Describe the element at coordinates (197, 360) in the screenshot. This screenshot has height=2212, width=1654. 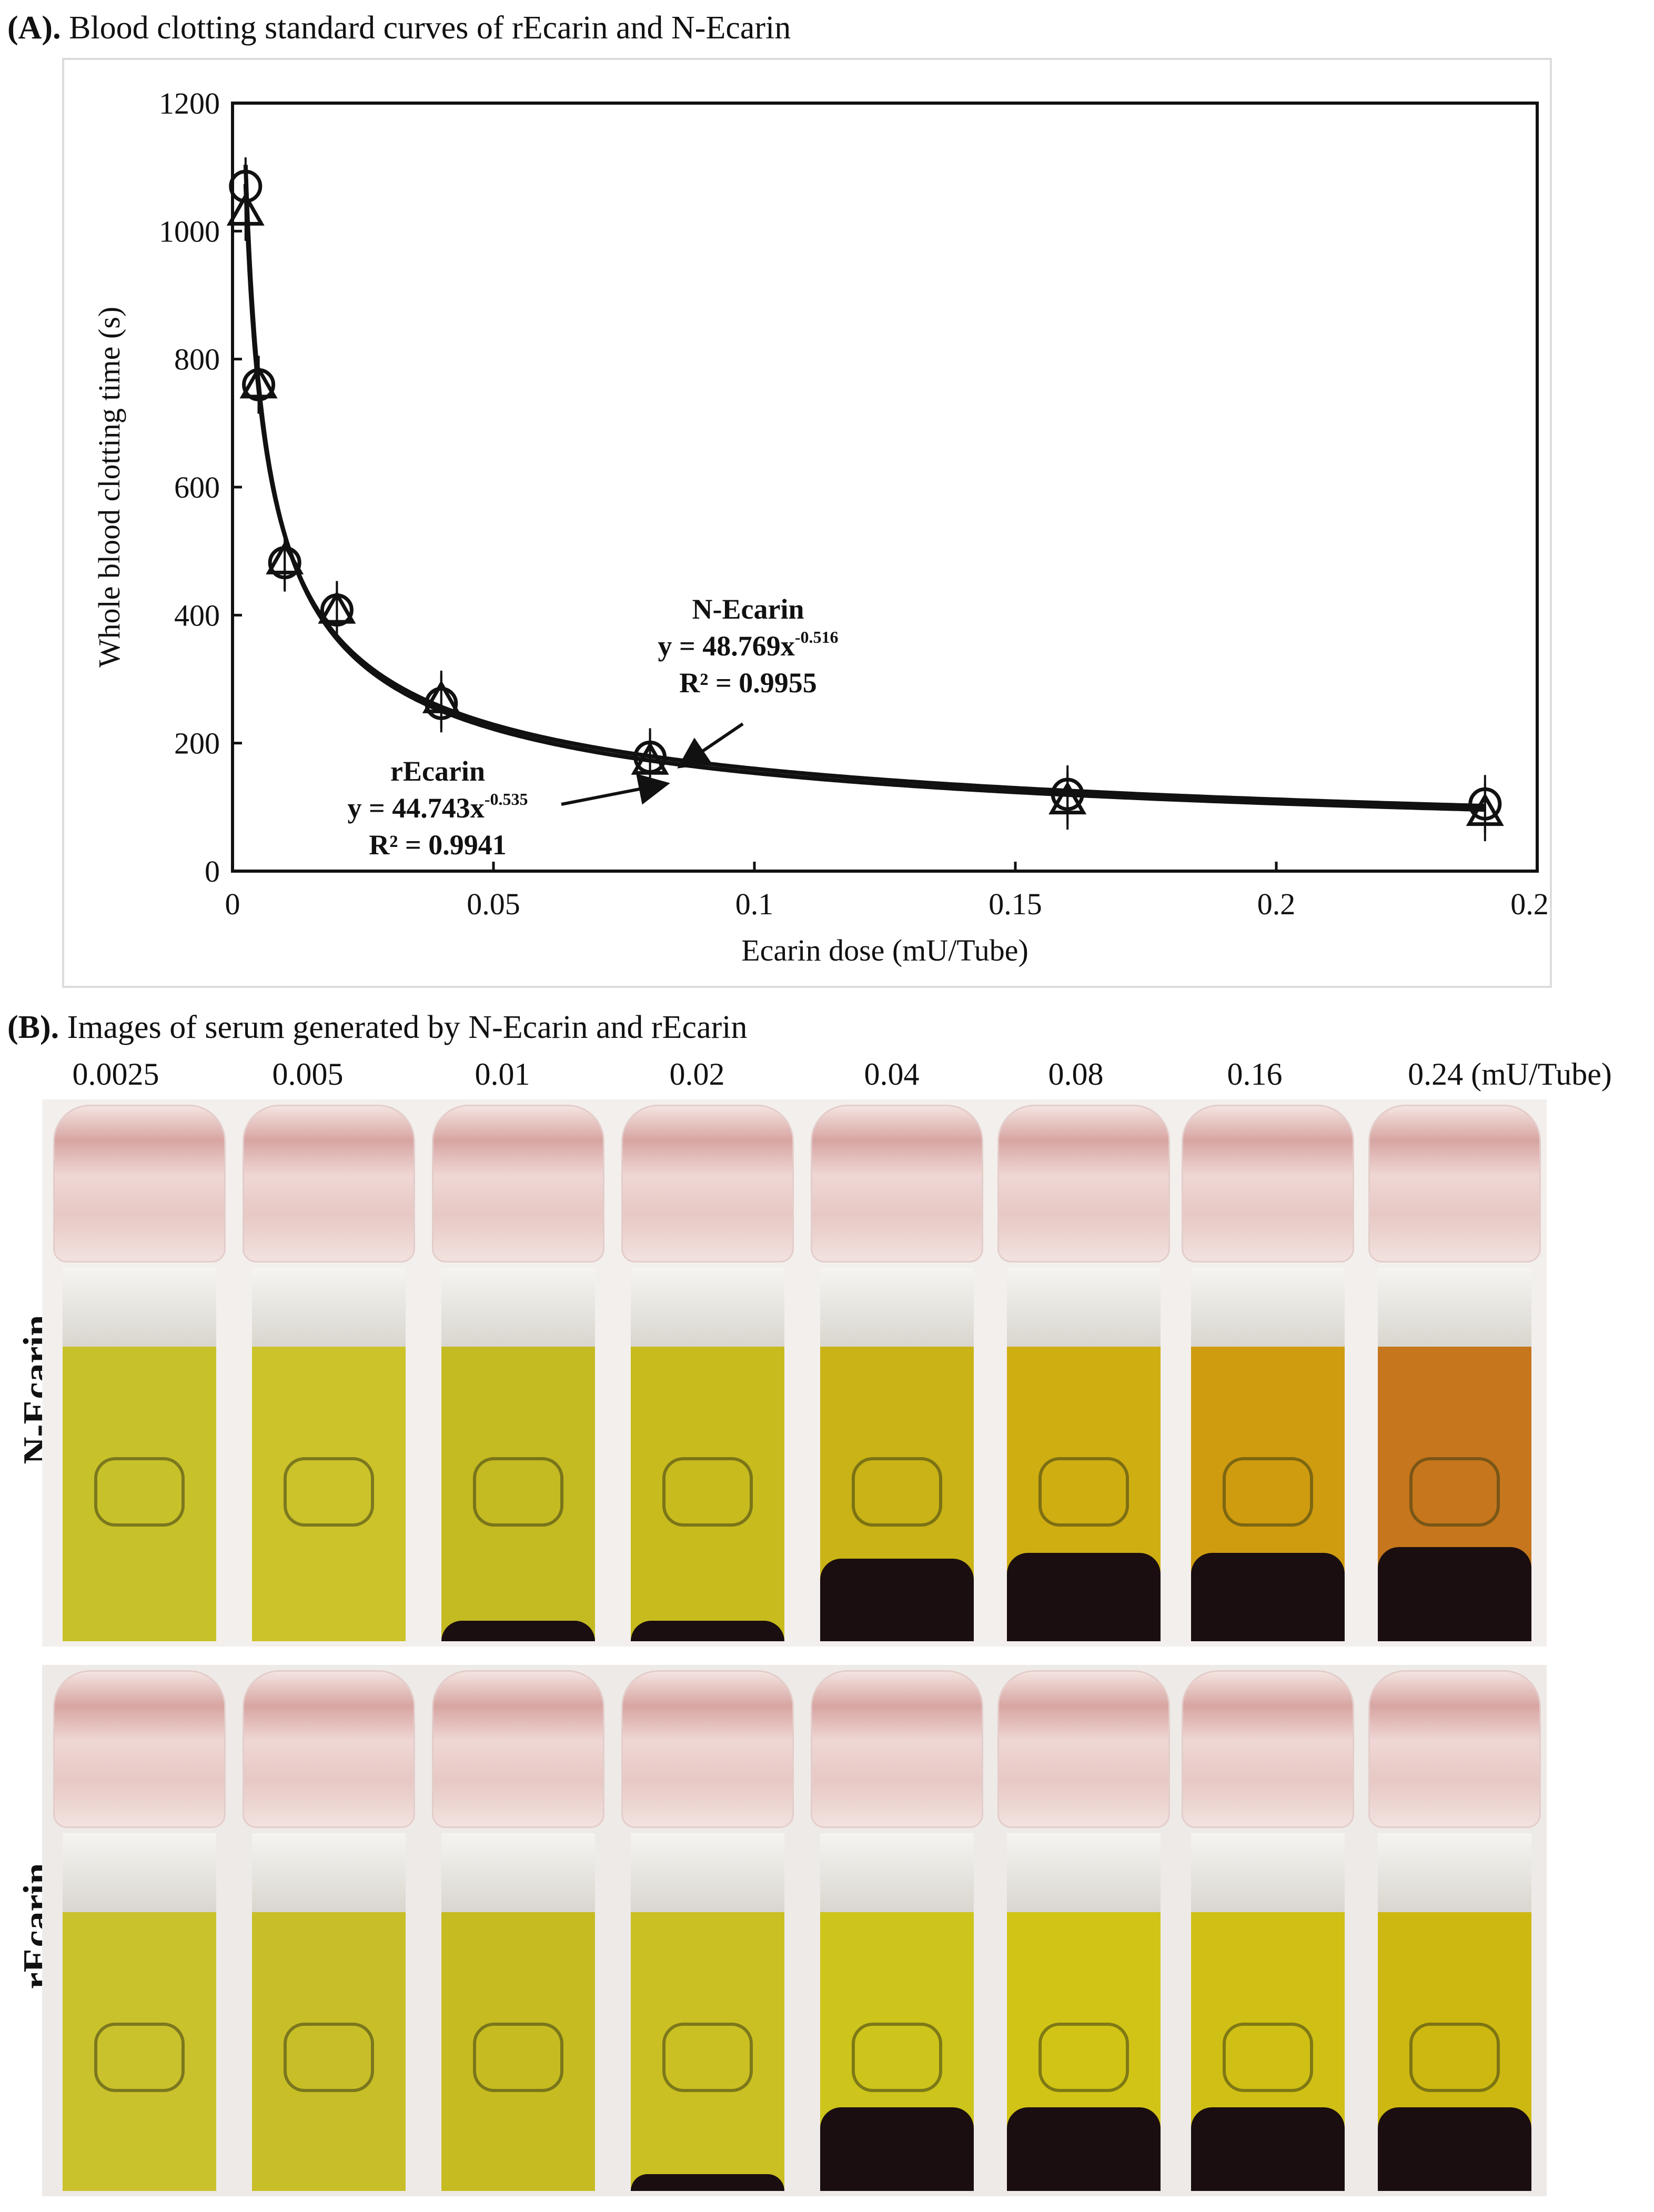
I see `y-tick-label: 800` at that location.